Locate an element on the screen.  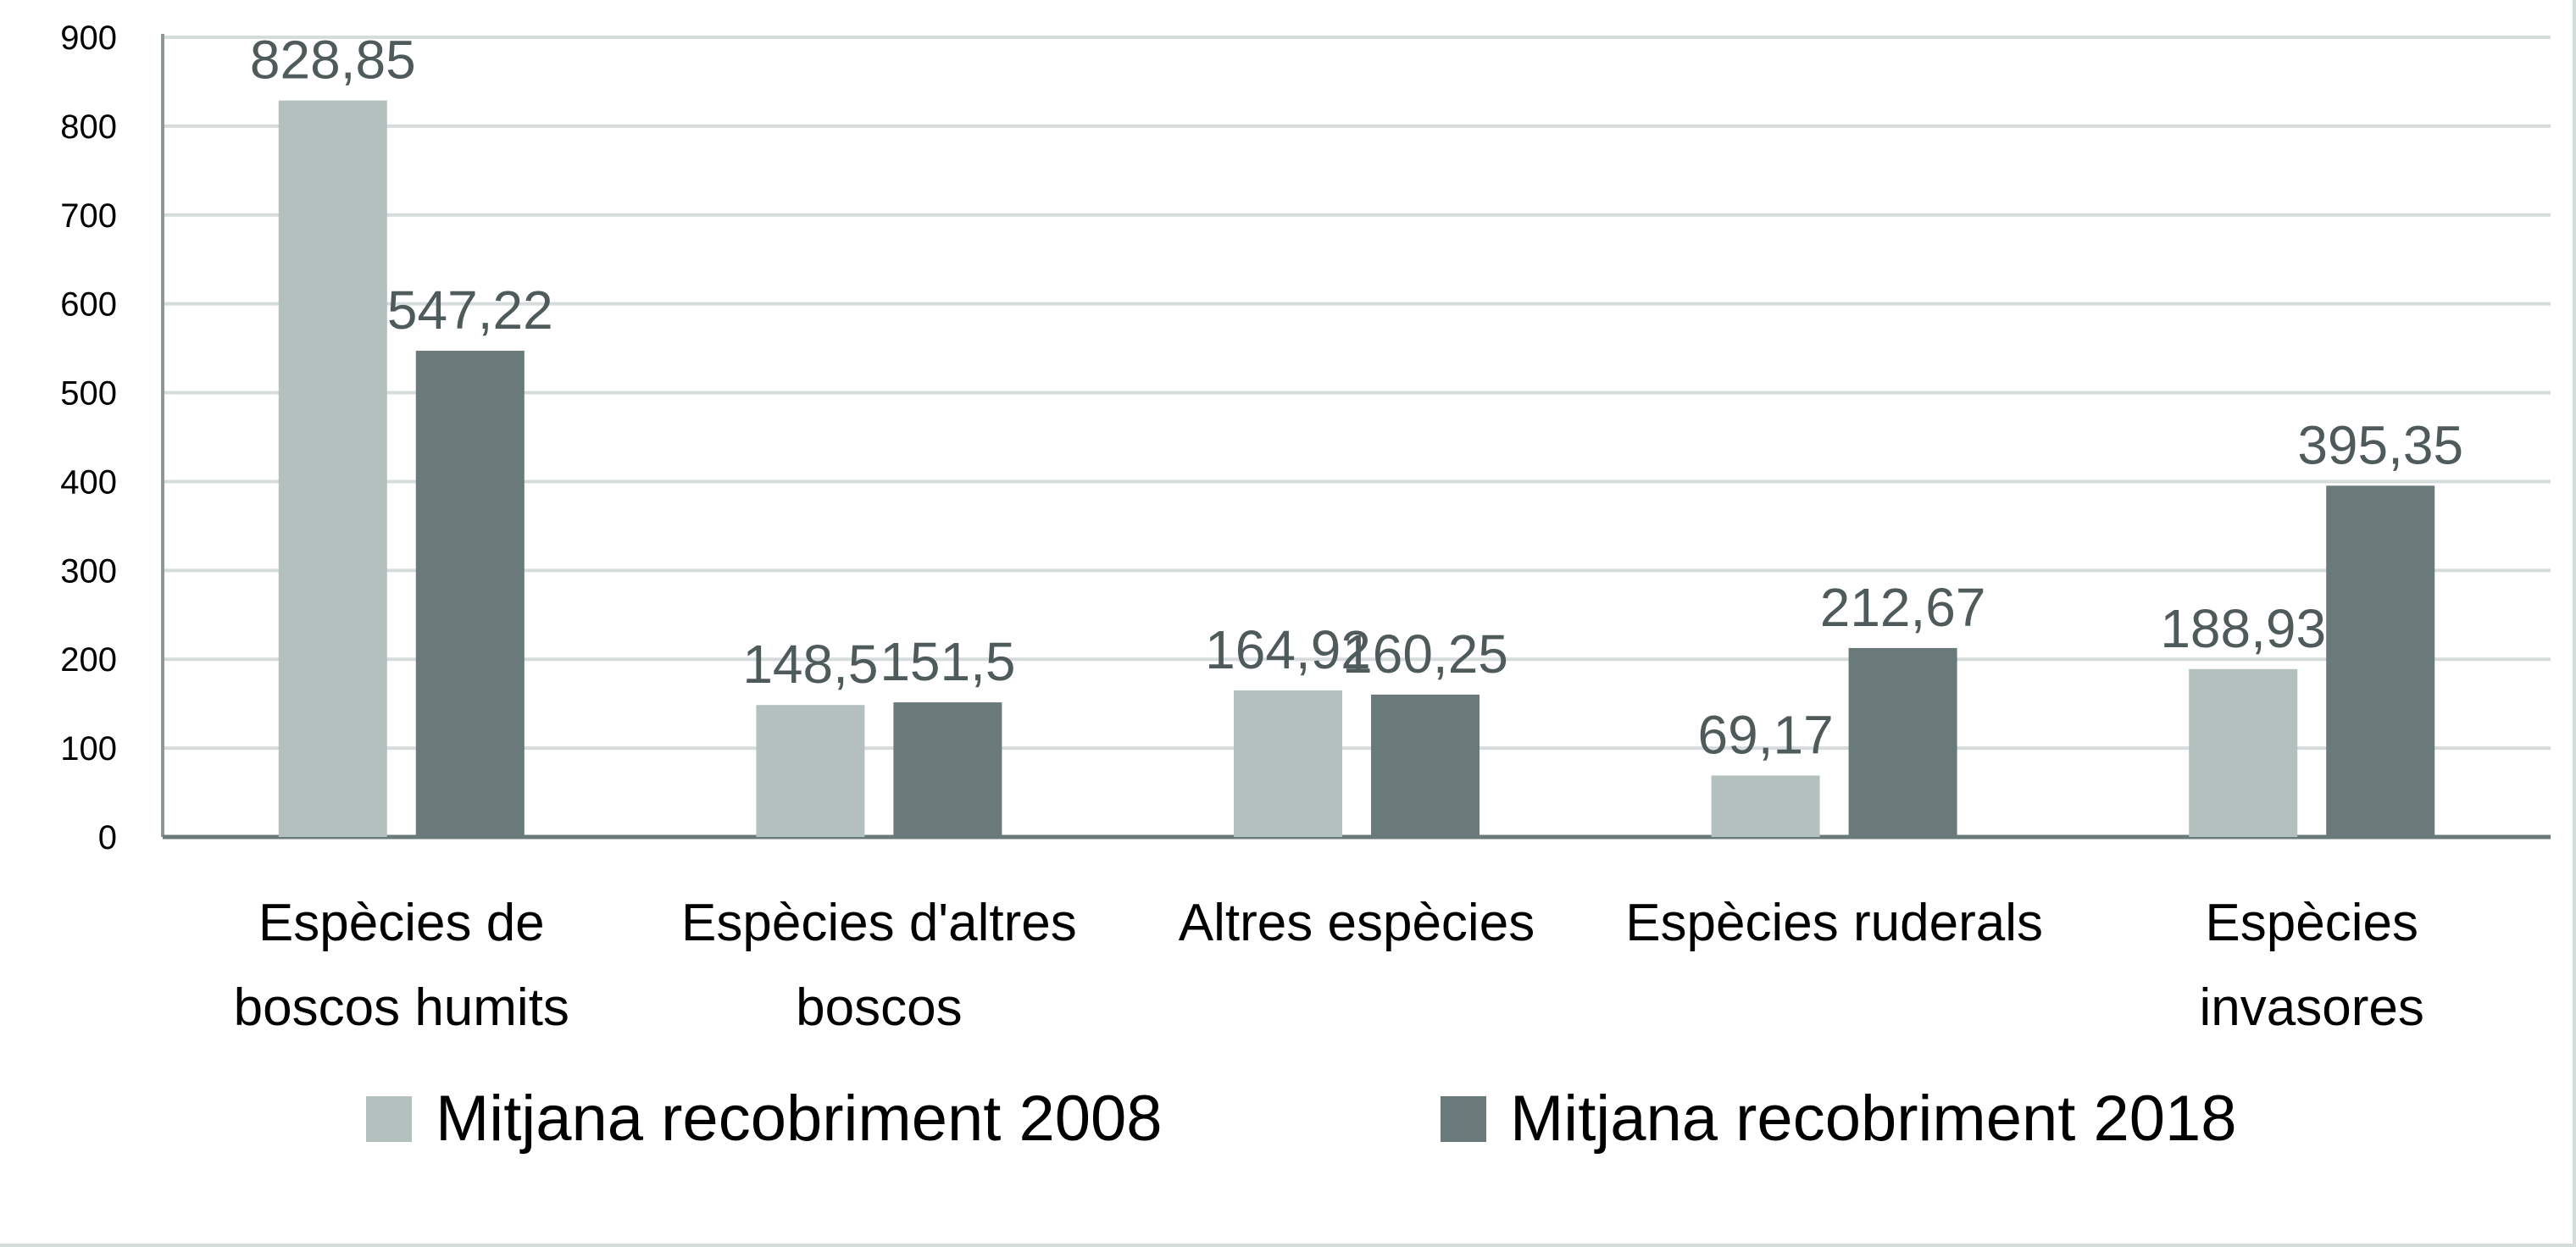
category-label: boscos humits is located at coordinates (401, 1007).